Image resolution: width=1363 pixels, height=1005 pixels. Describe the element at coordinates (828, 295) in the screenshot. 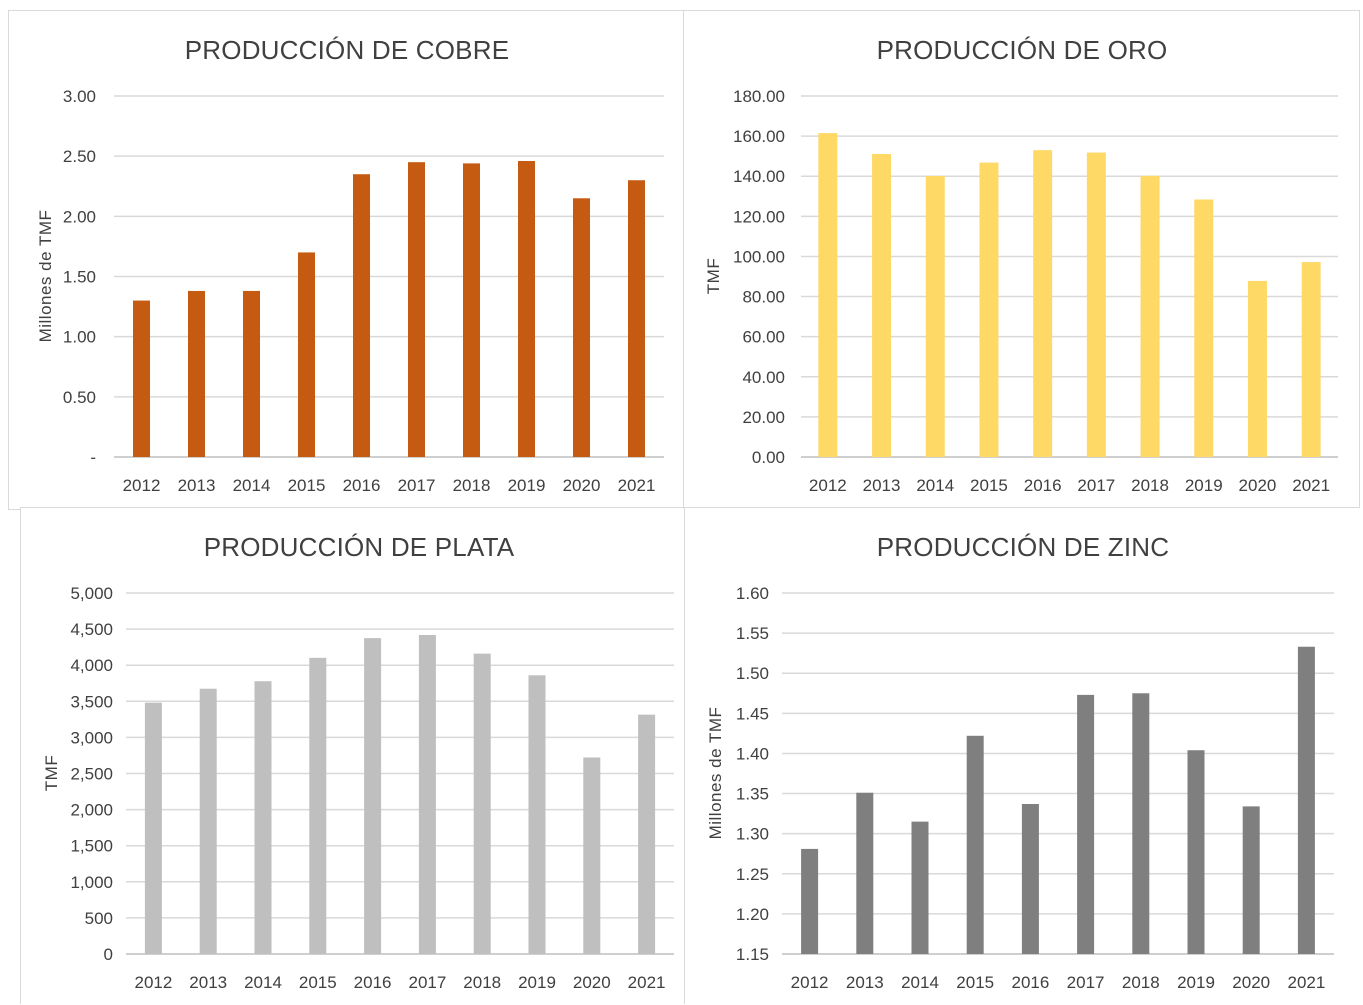

I see `bar-oro-2012` at that location.